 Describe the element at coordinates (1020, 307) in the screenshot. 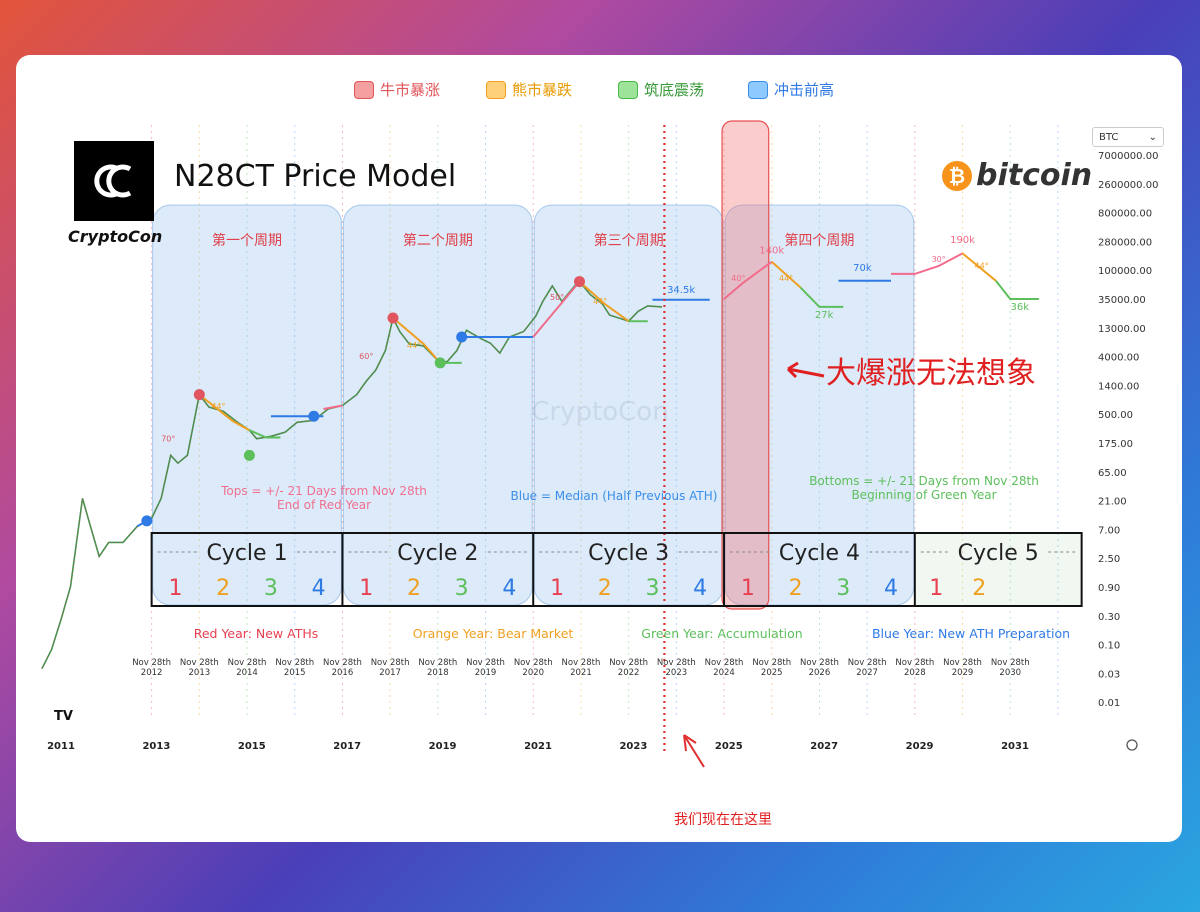

I see `value-label: 36k` at that location.